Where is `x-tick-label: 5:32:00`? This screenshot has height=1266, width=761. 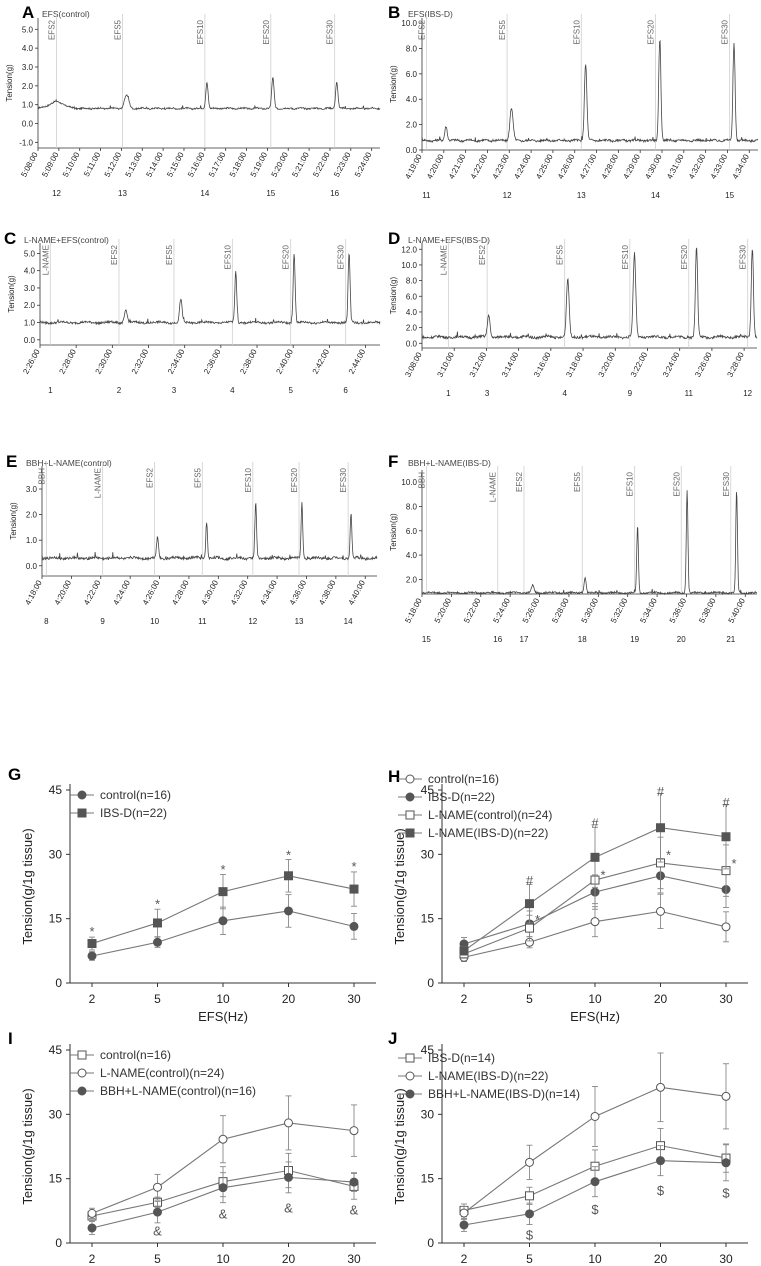 x-tick-label: 5:32:00 is located at coordinates (619, 610).